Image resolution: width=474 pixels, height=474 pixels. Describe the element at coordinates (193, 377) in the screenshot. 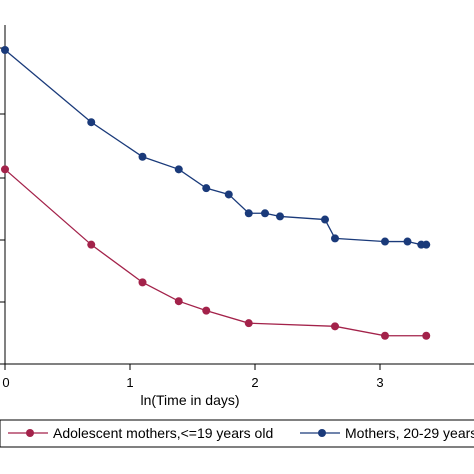

I see `x-axis-ticks: 0 1 2 3` at that location.